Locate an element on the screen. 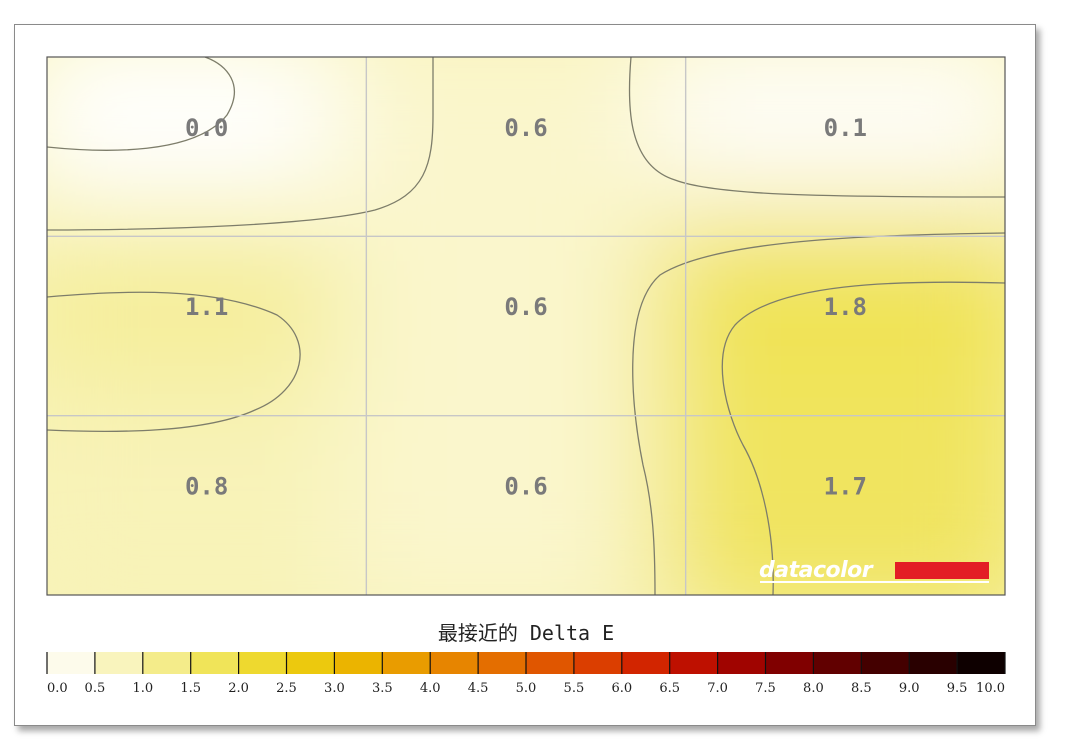 The height and width of the screenshot is (755, 1080). cell-value-label: 1.1 is located at coordinates (206, 307).